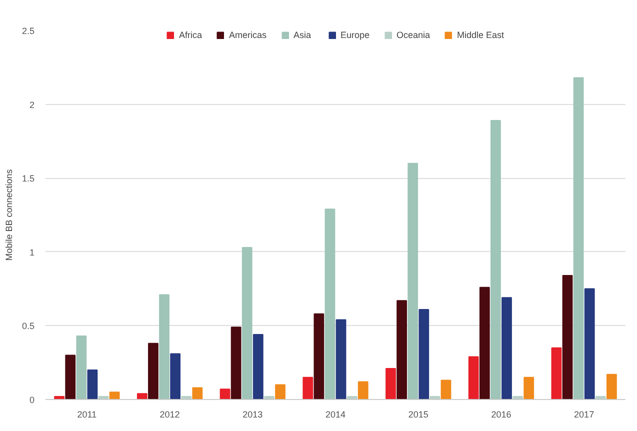 The image size is (637, 431). I want to click on x-tick-label: 2017, so click(584, 415).